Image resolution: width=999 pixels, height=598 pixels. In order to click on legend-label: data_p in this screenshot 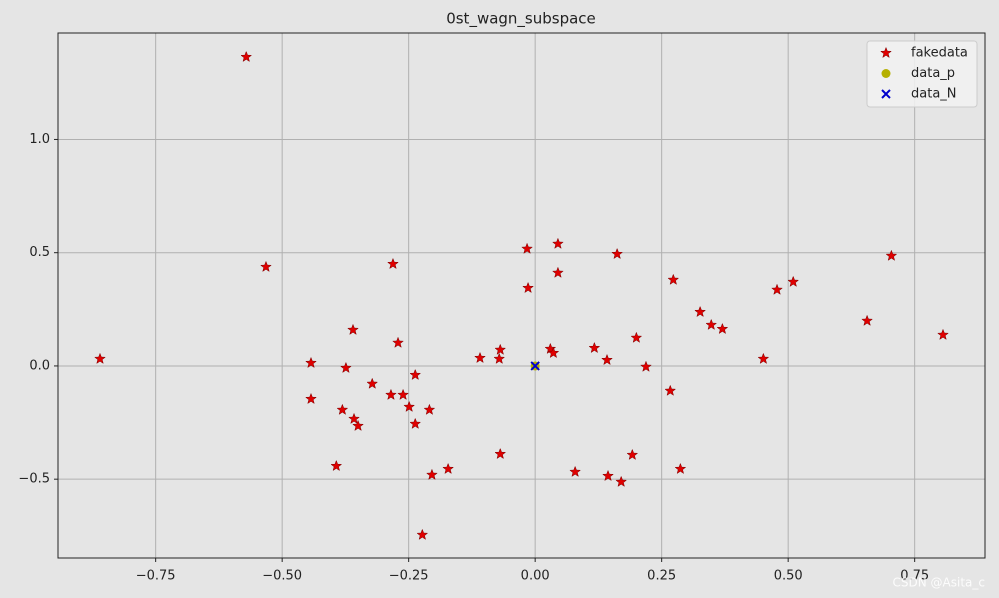, I will do `click(933, 73)`.